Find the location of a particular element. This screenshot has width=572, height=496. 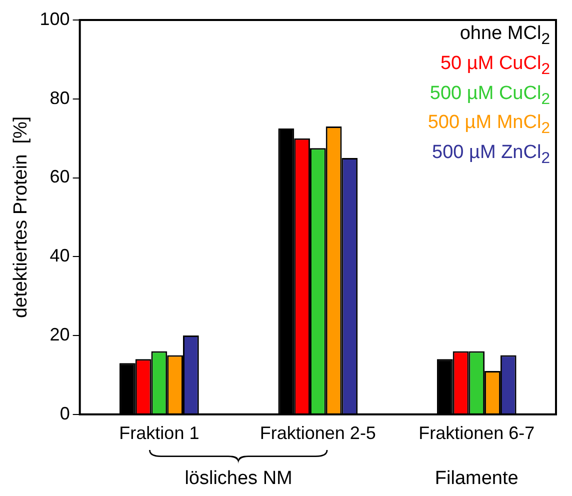

text: 500 µM CuCl$_{2}$ is located at coordinates (489, 96).